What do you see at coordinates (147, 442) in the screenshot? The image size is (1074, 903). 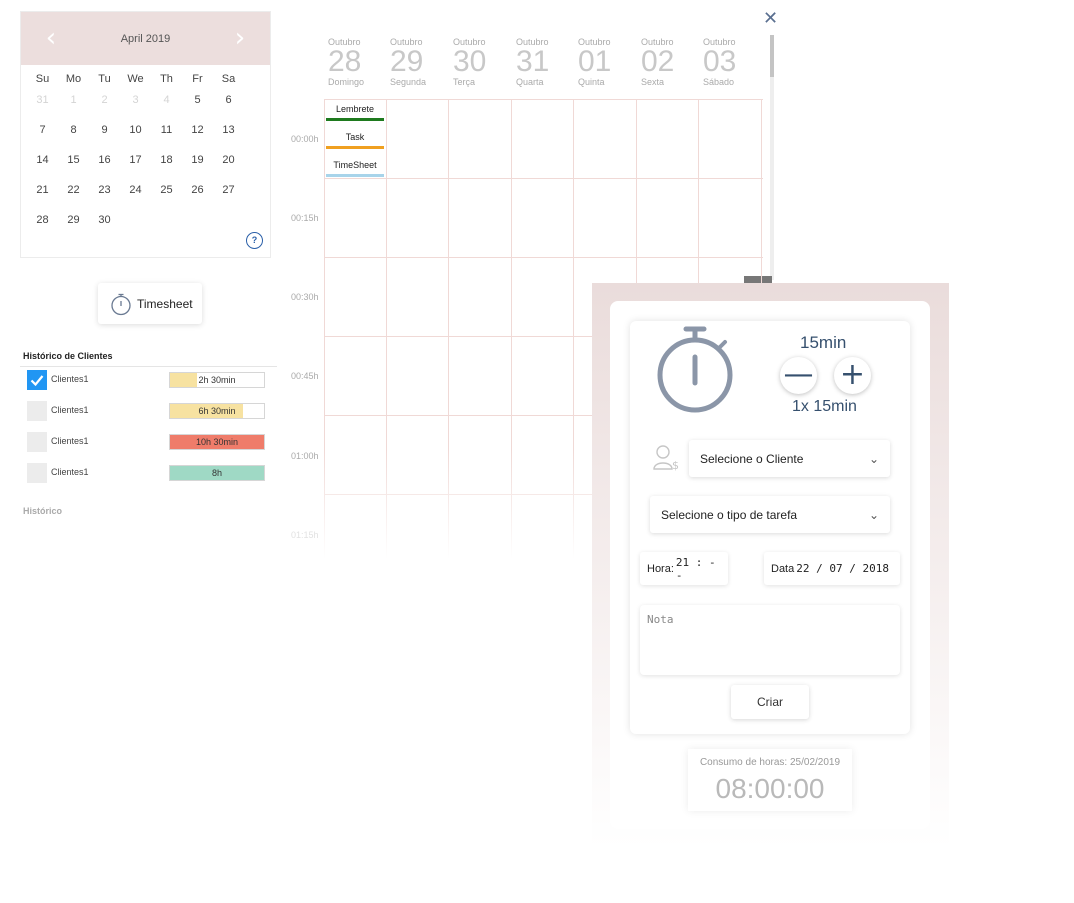 I see `client-history-row: Clientes1 10h 30min` at bounding box center [147, 442].